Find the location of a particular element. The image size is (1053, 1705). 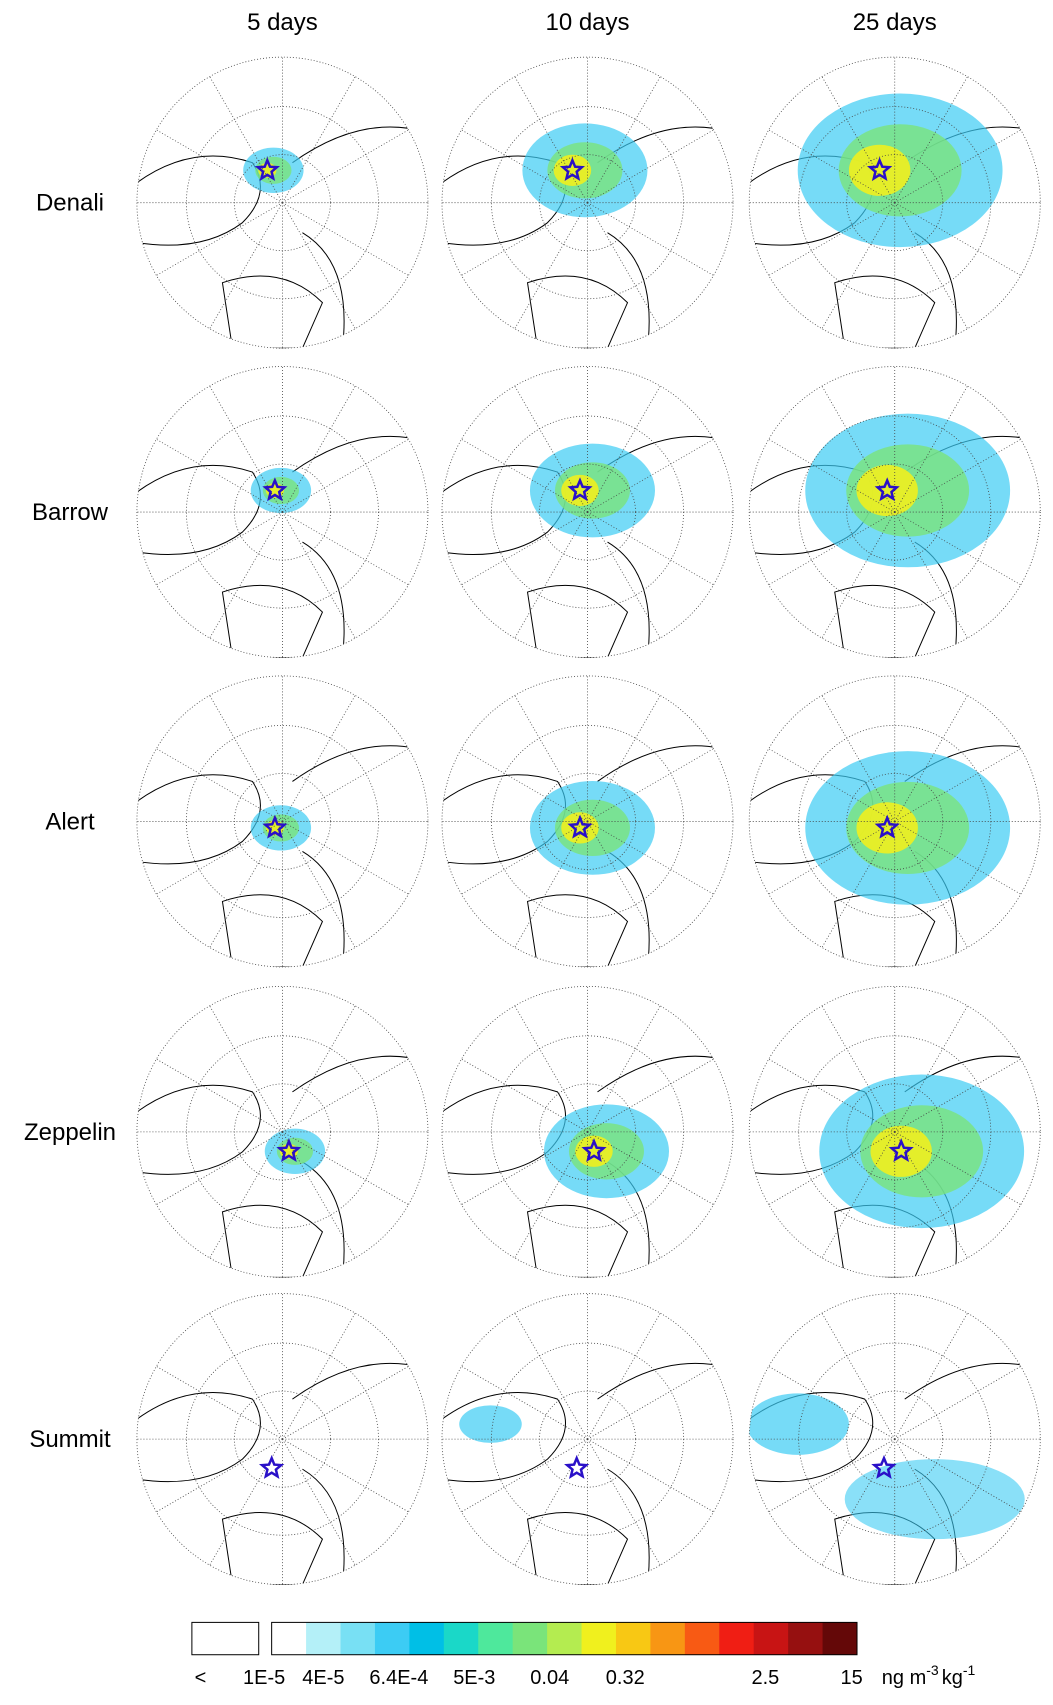

colorbar-label: 5E-3 is located at coordinates (474, 1678).